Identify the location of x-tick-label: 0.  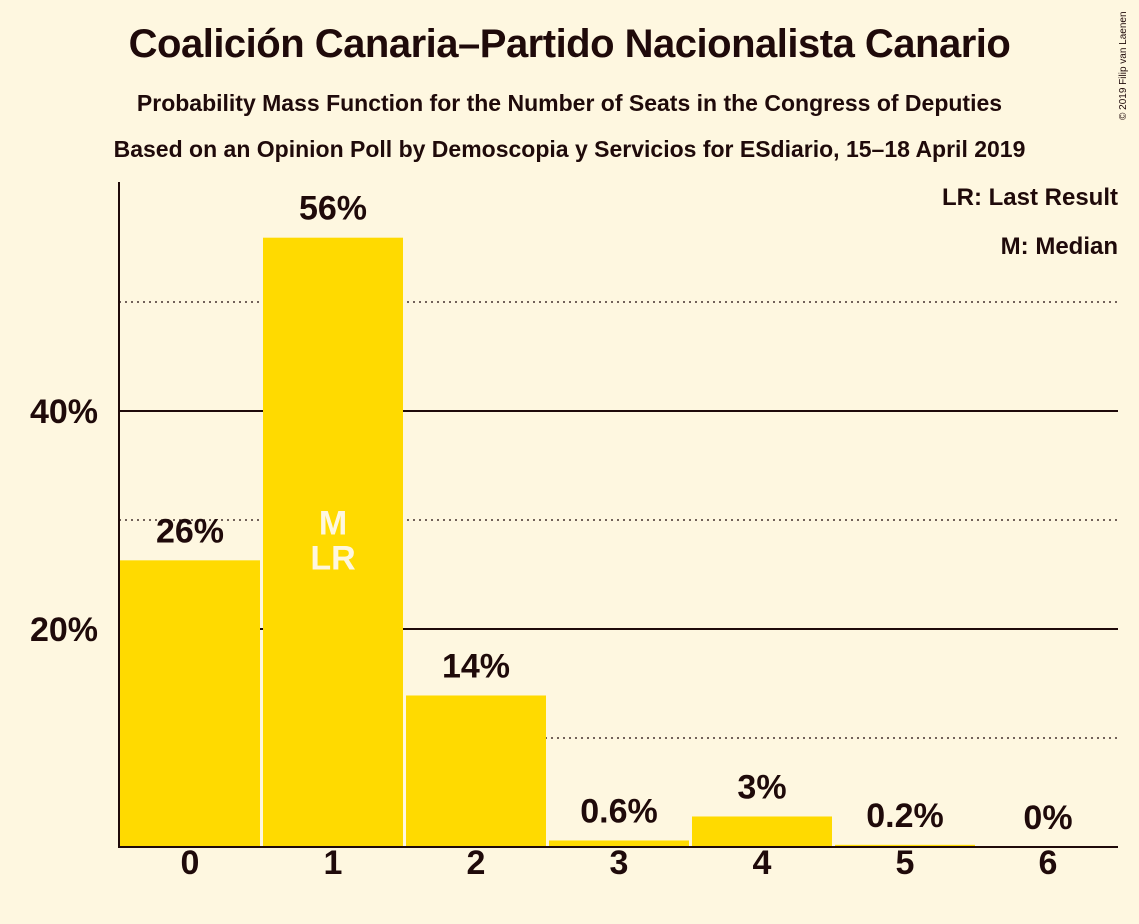
(190, 863).